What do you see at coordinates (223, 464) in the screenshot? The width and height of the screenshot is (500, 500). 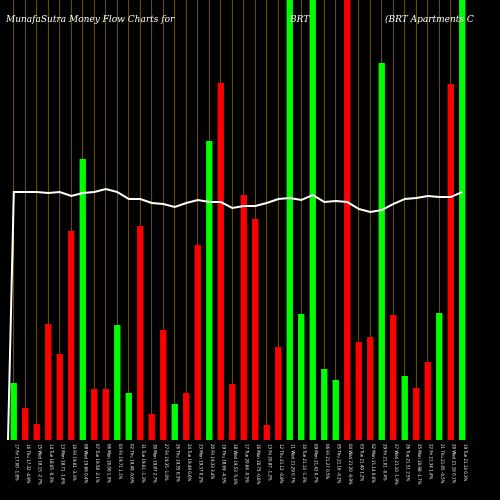 I see `x-tick-label: 19 Thu 18.69 -4.3%` at bounding box center [223, 464].